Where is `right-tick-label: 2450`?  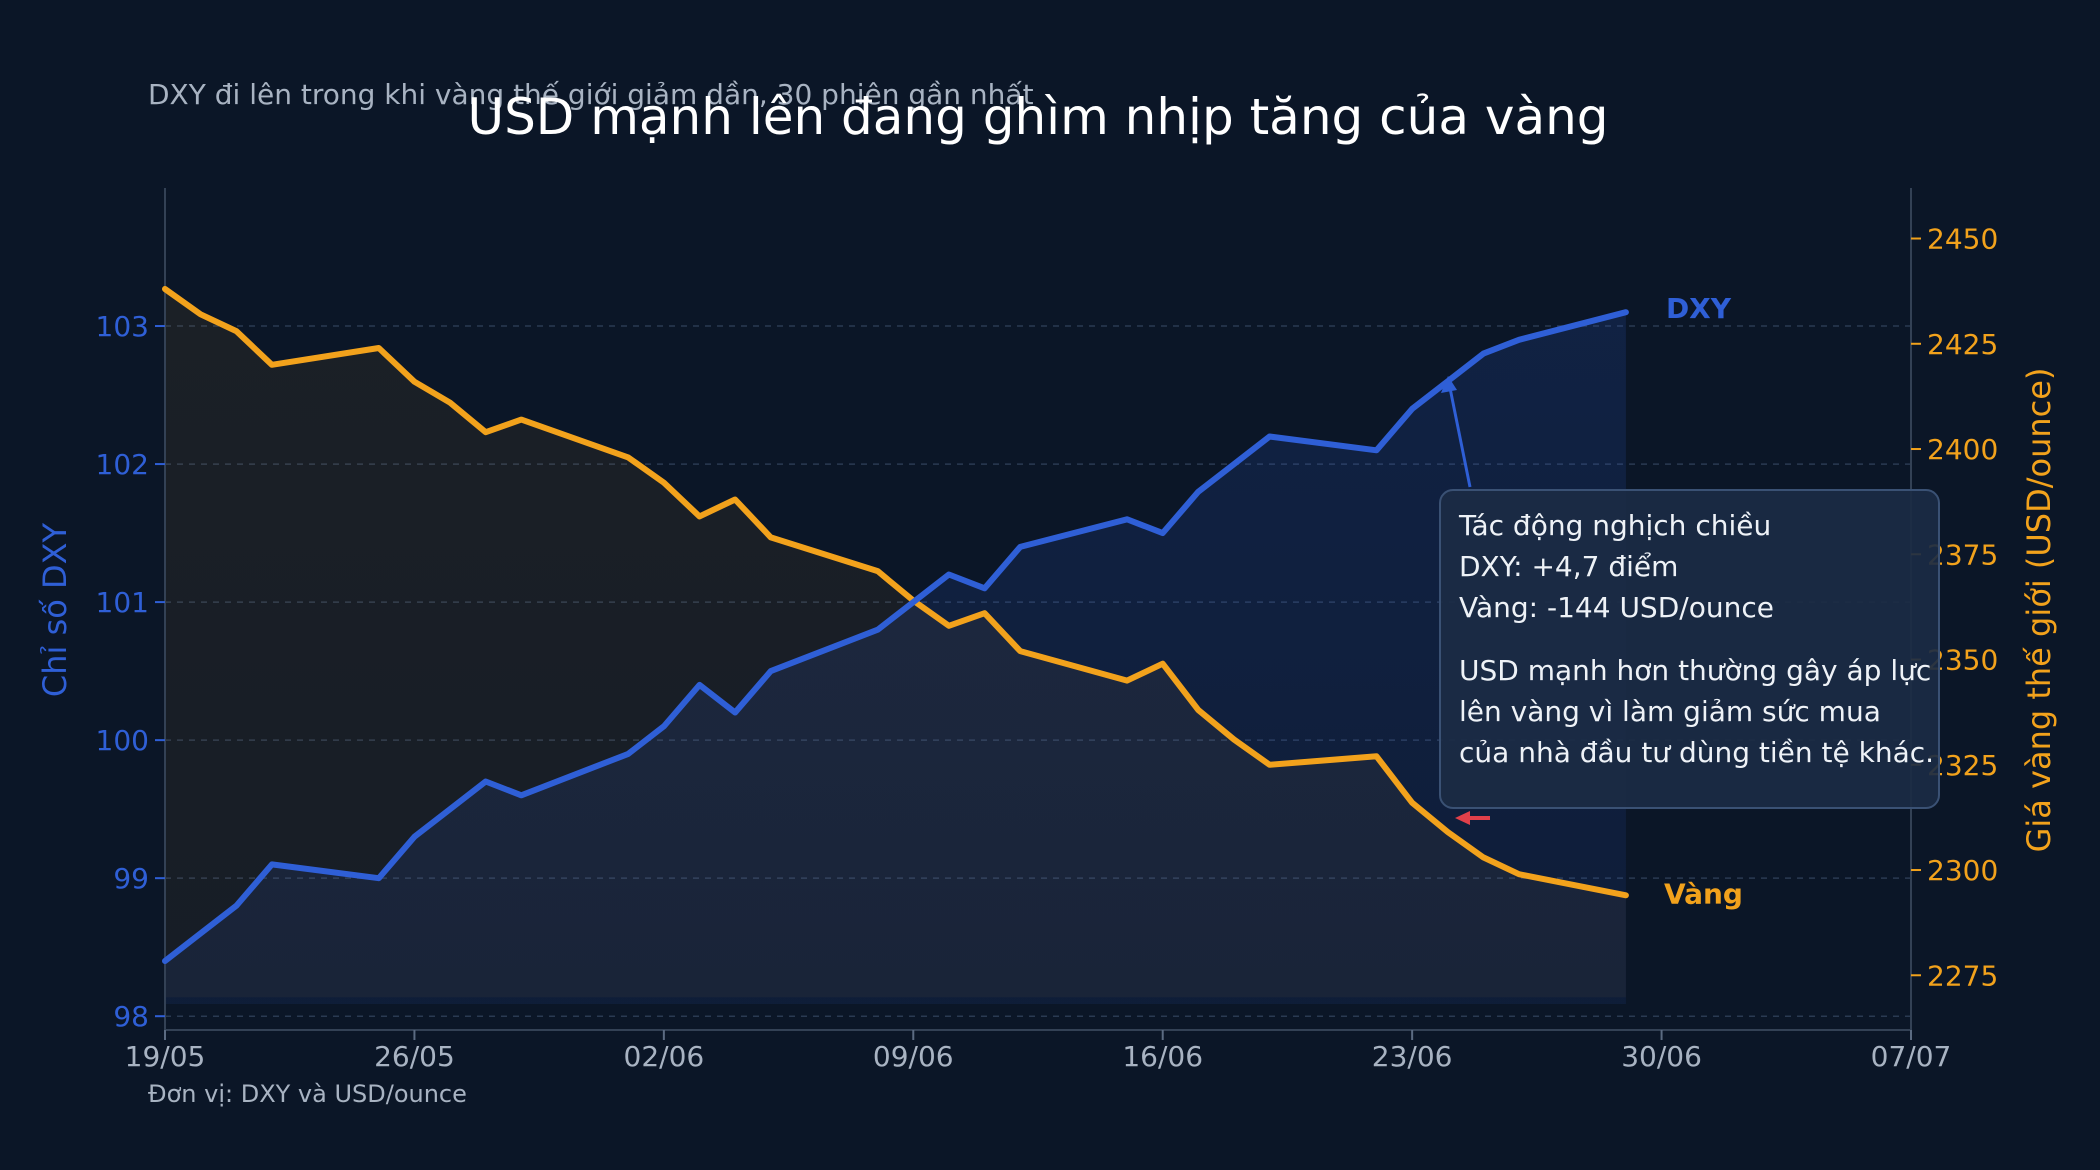 right-tick-label: 2450 is located at coordinates (1962, 239).